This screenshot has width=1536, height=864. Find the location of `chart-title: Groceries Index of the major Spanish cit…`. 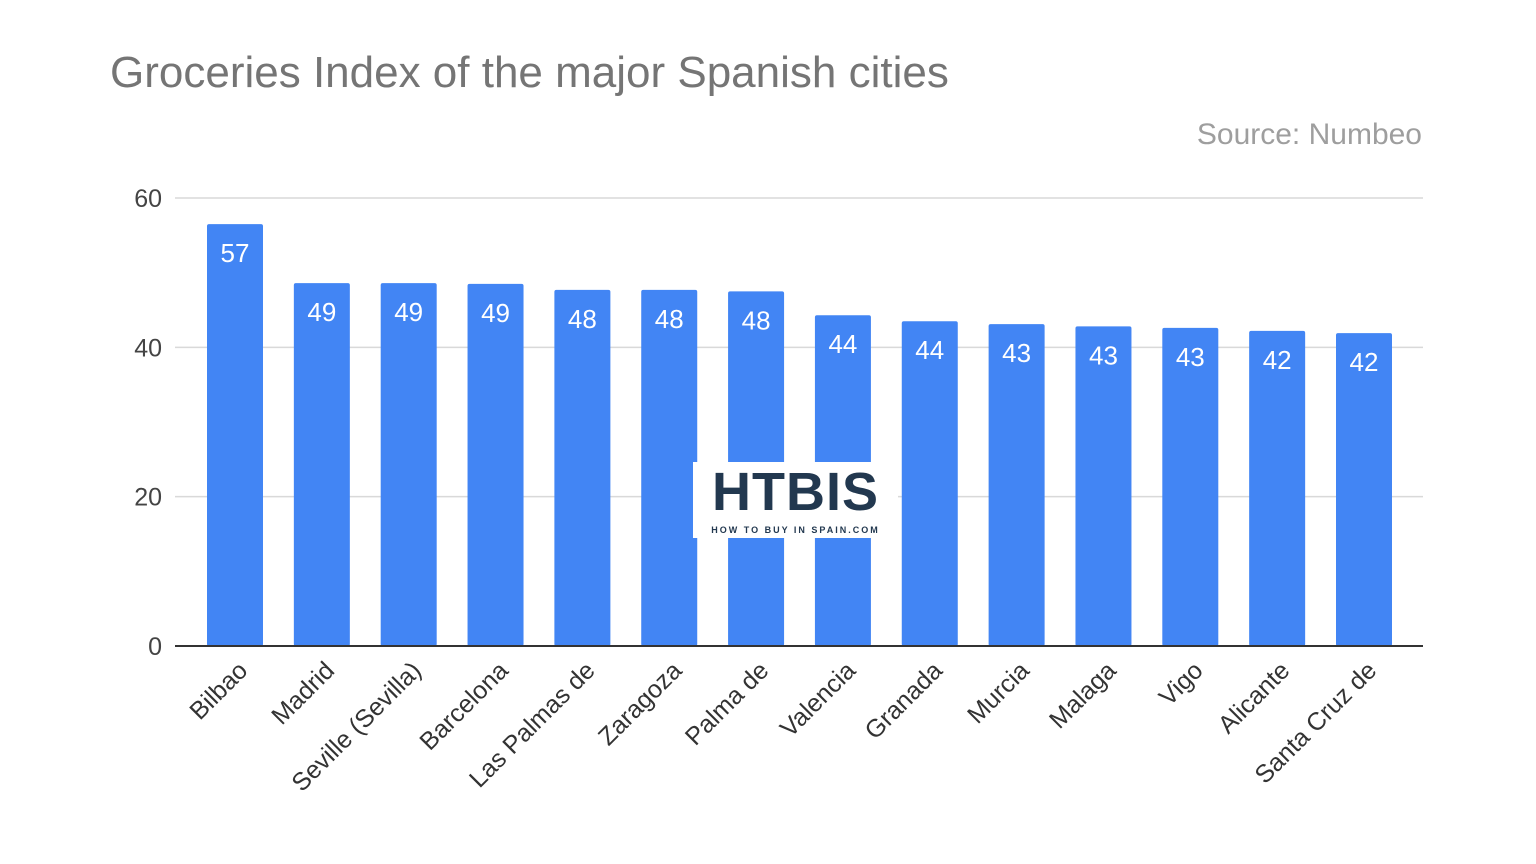

chart-title: Groceries Index of the major Spanish cit… is located at coordinates (529, 72).